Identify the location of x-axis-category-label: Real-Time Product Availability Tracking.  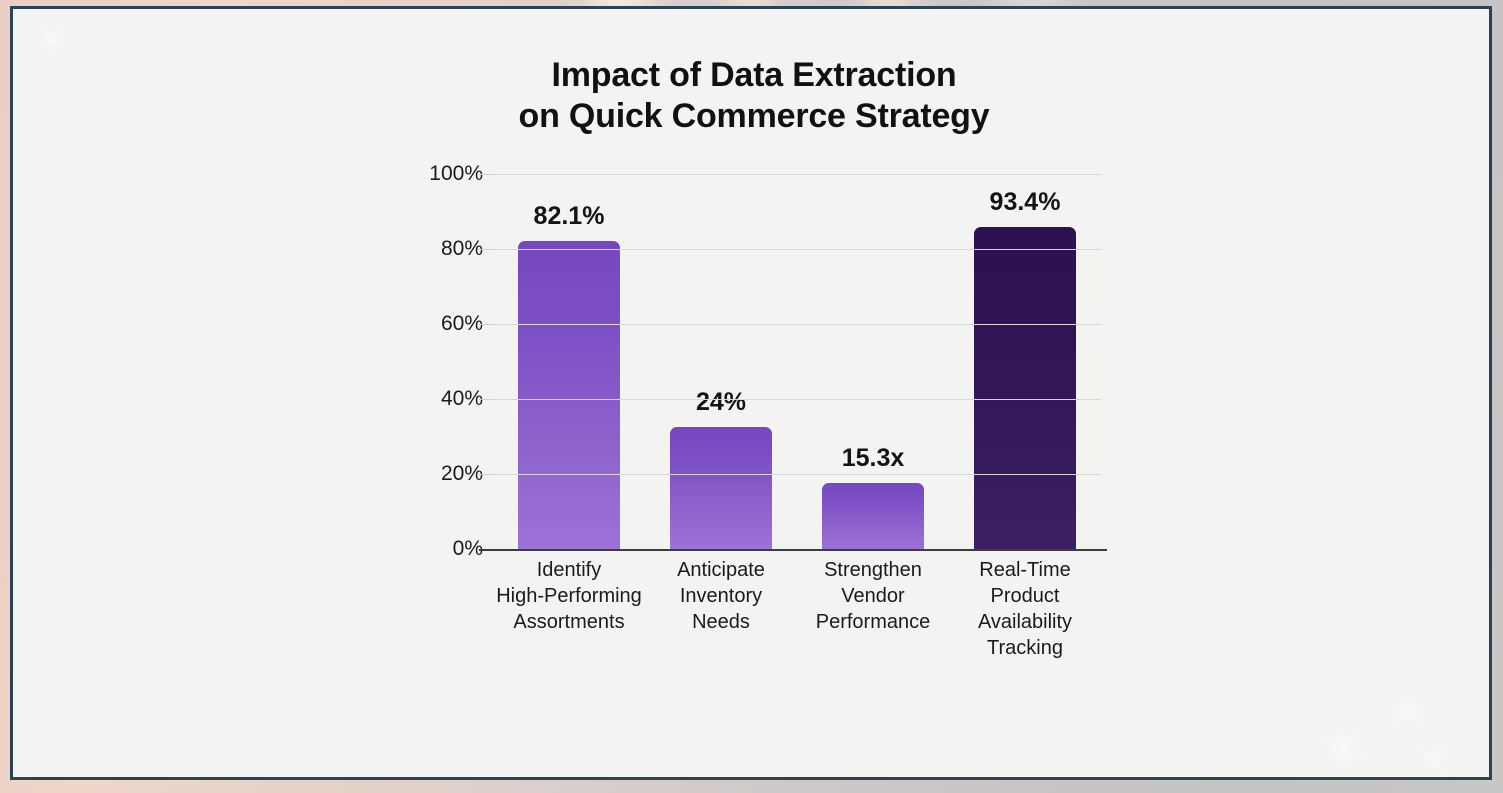
(1025, 609).